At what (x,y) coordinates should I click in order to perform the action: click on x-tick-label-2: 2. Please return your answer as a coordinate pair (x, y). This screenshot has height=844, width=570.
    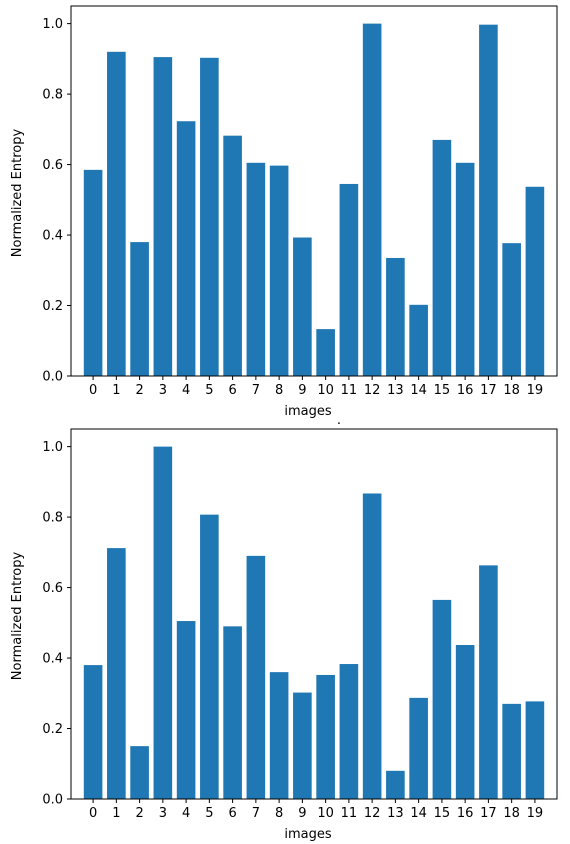
    Looking at the image, I should click on (139, 813).